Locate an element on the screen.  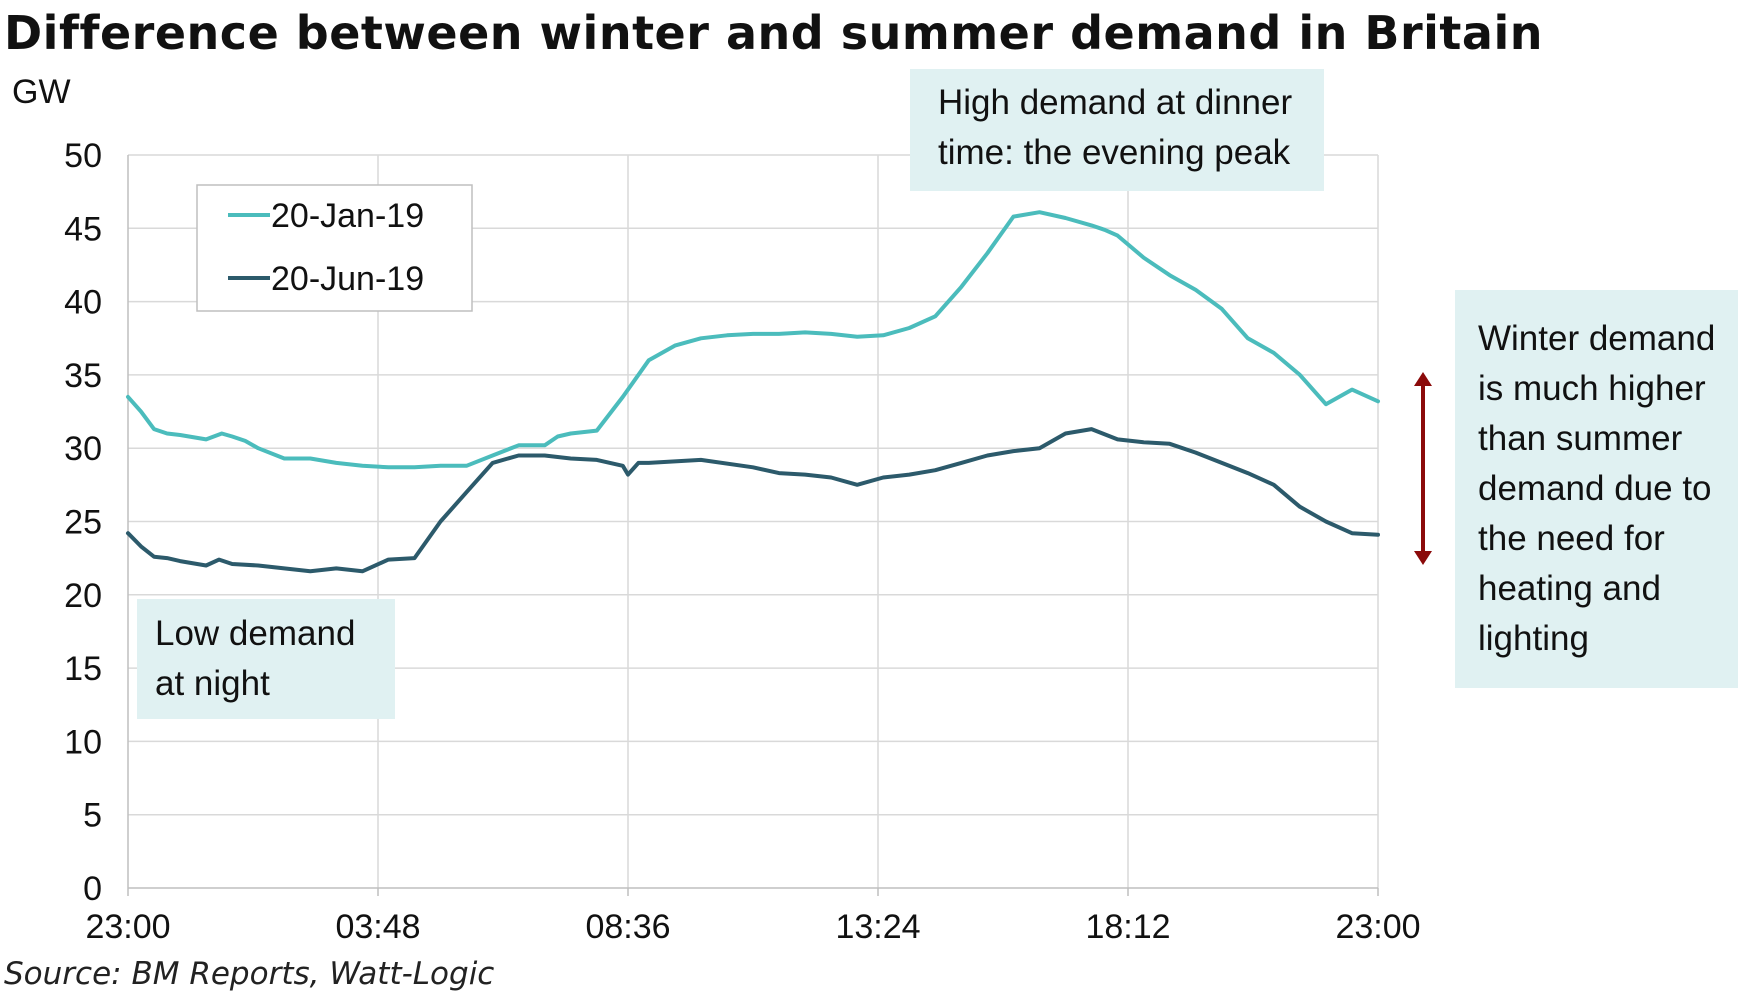
annotation-line: than summer is located at coordinates (1580, 438).